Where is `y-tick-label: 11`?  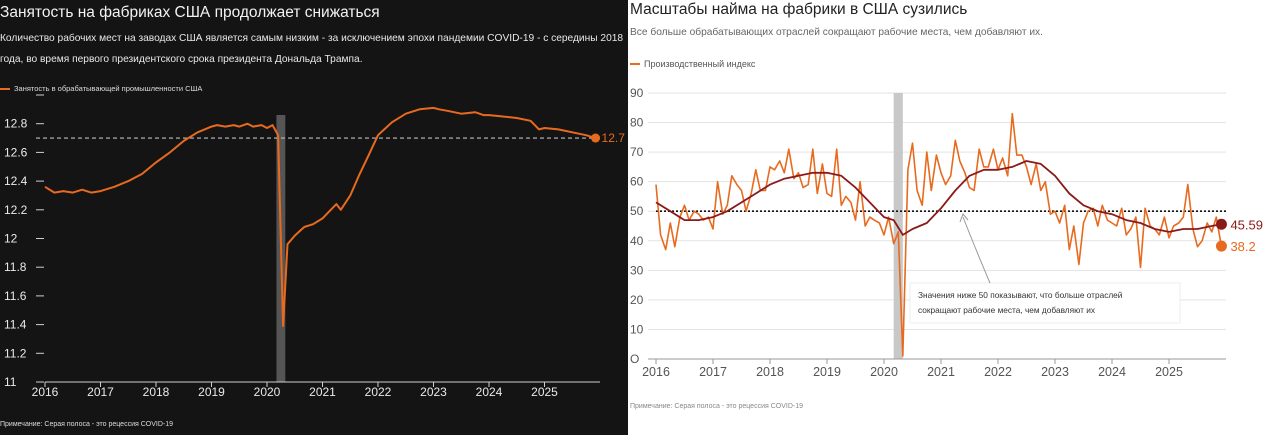 y-tick-label: 11 is located at coordinates (10, 382).